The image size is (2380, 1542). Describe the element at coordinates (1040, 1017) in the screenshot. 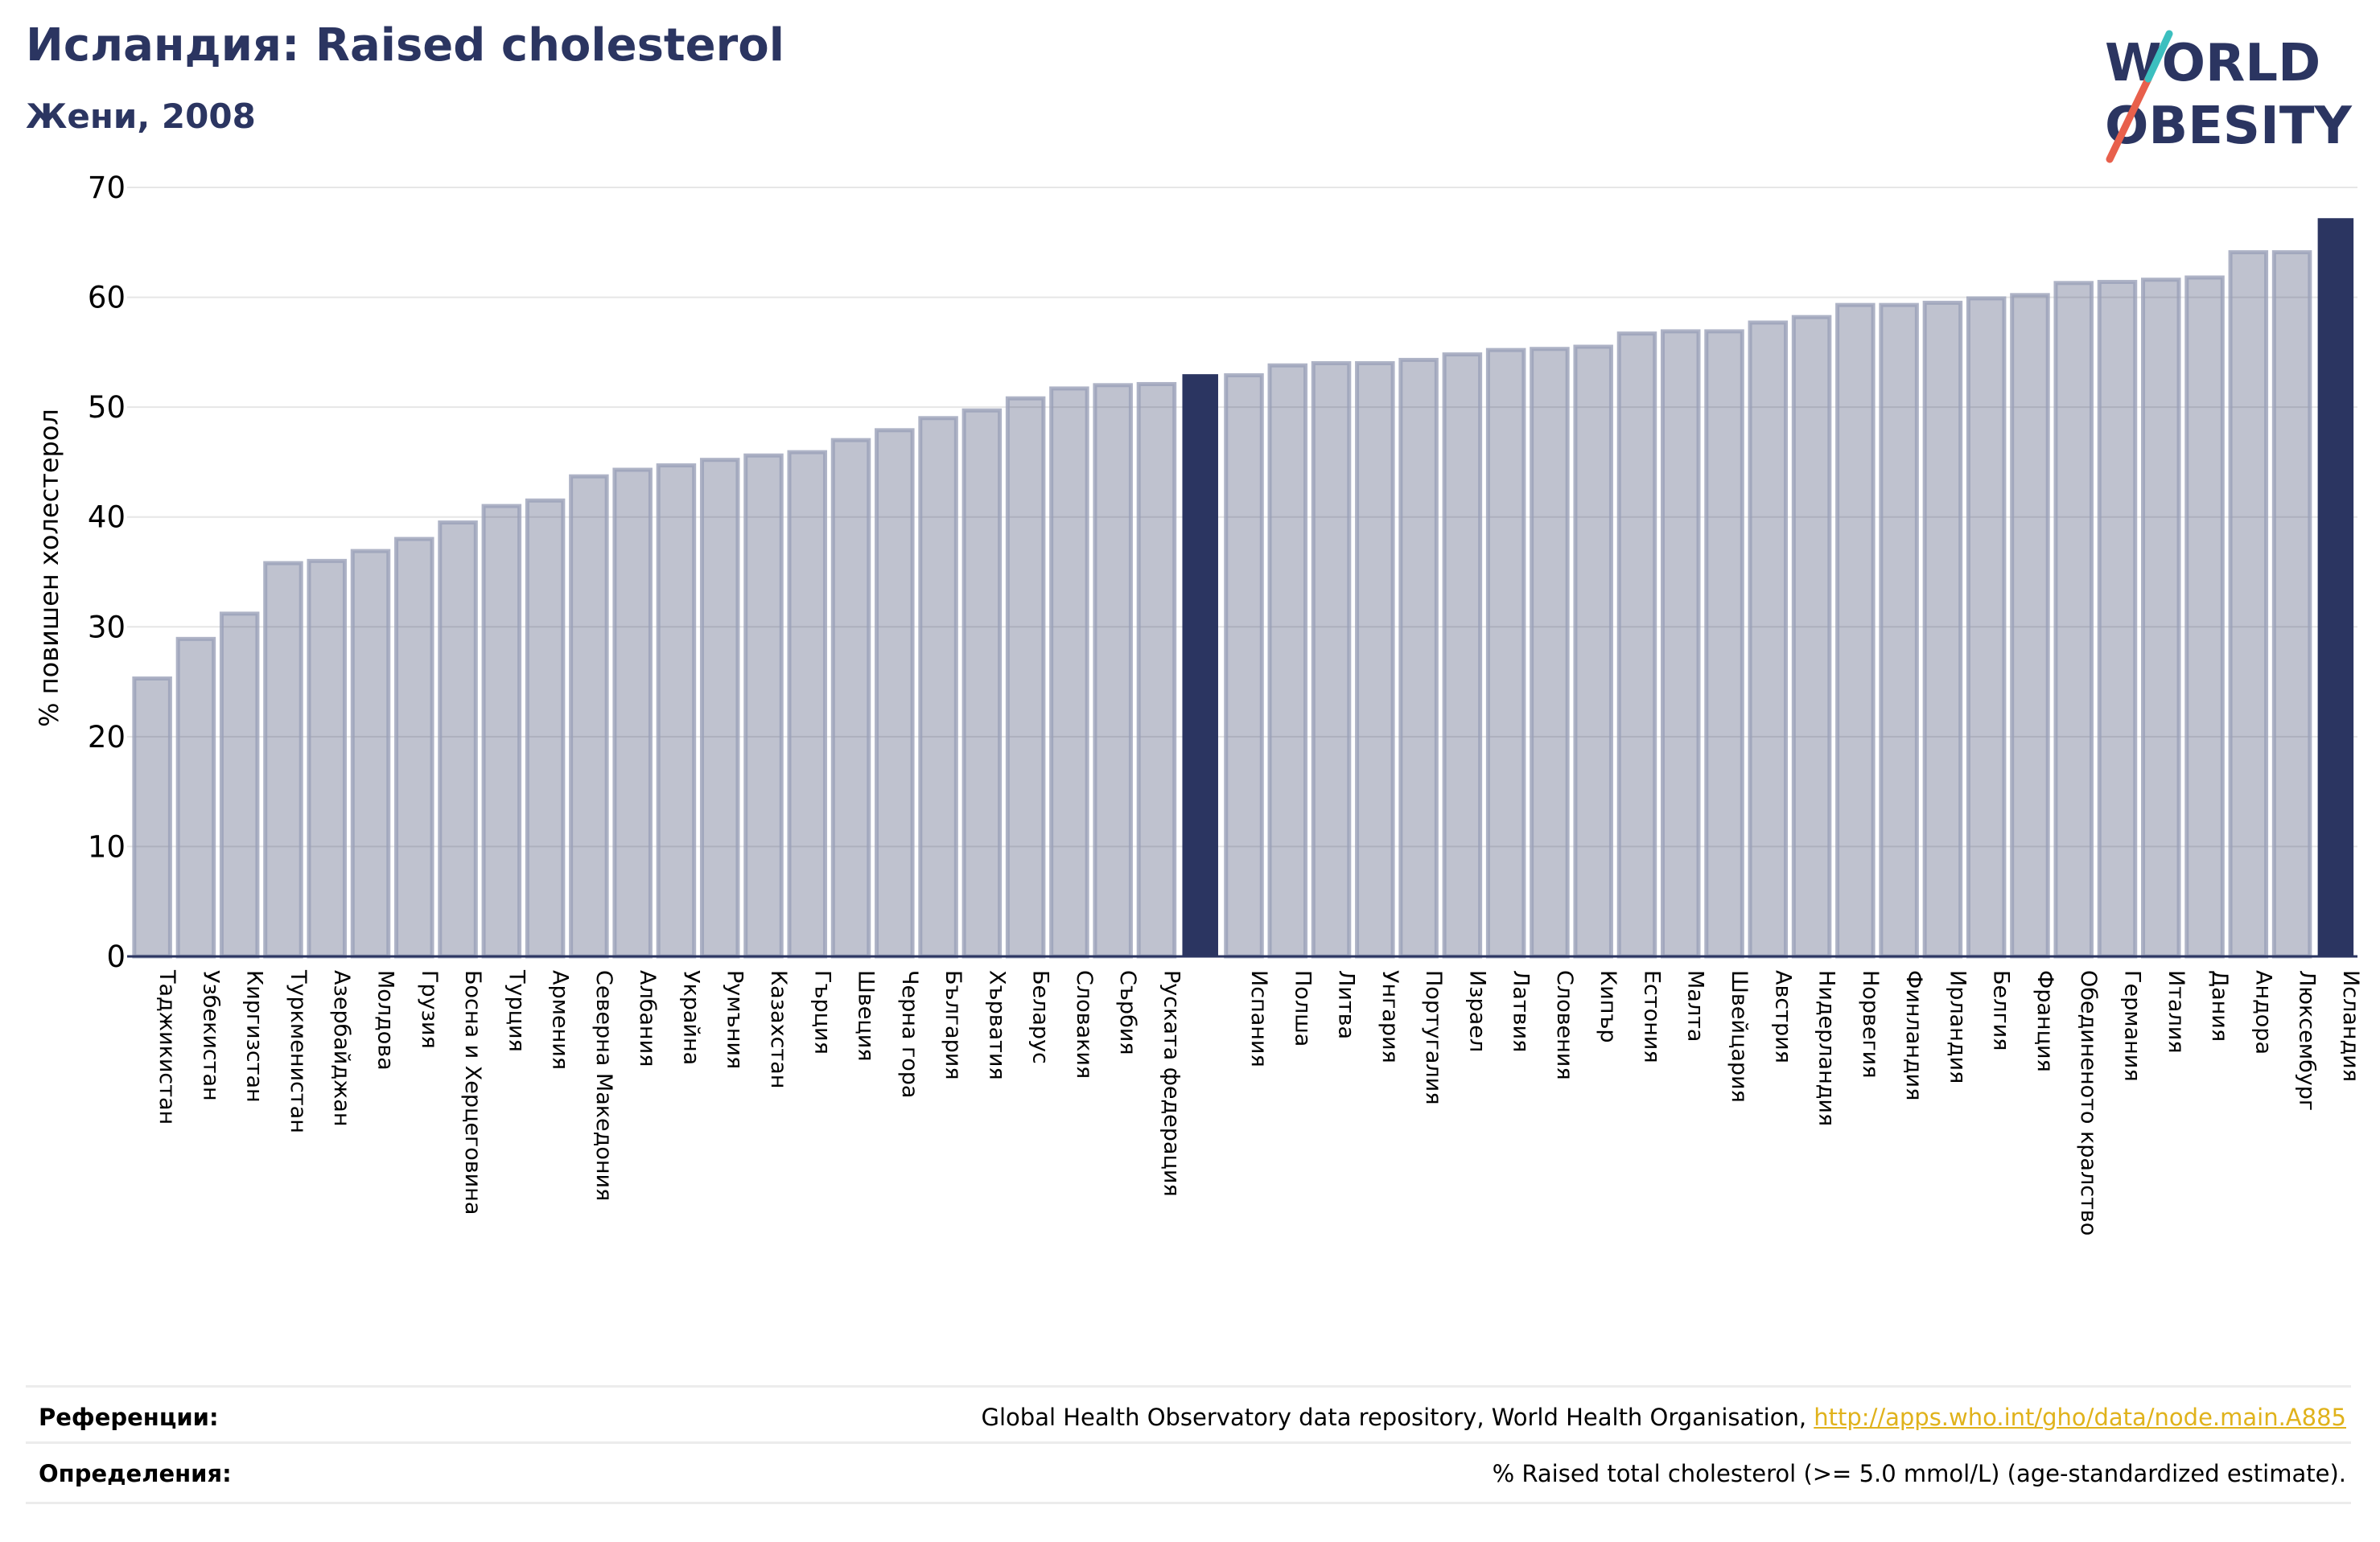

I see `x-tick-label: Беларус` at that location.